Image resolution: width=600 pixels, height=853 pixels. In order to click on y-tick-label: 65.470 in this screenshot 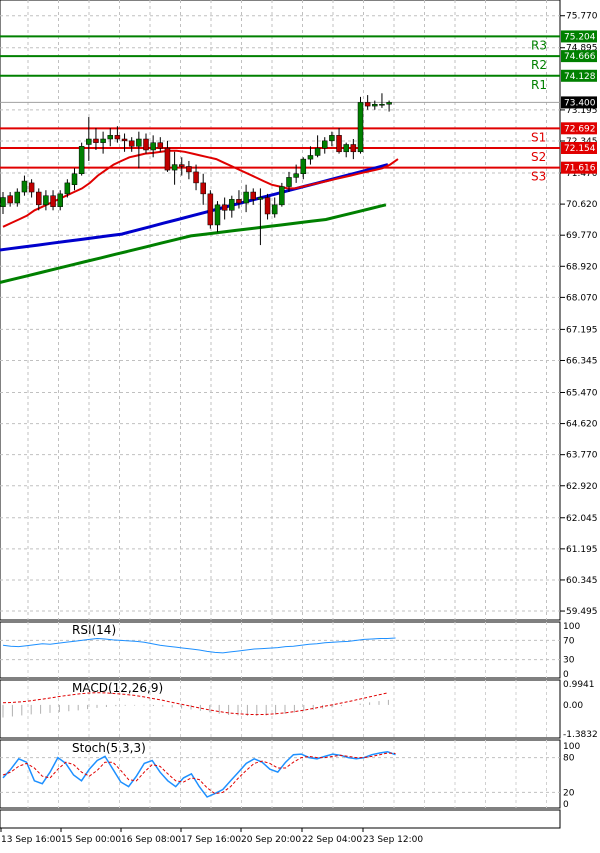, I will do `click(582, 393)`.